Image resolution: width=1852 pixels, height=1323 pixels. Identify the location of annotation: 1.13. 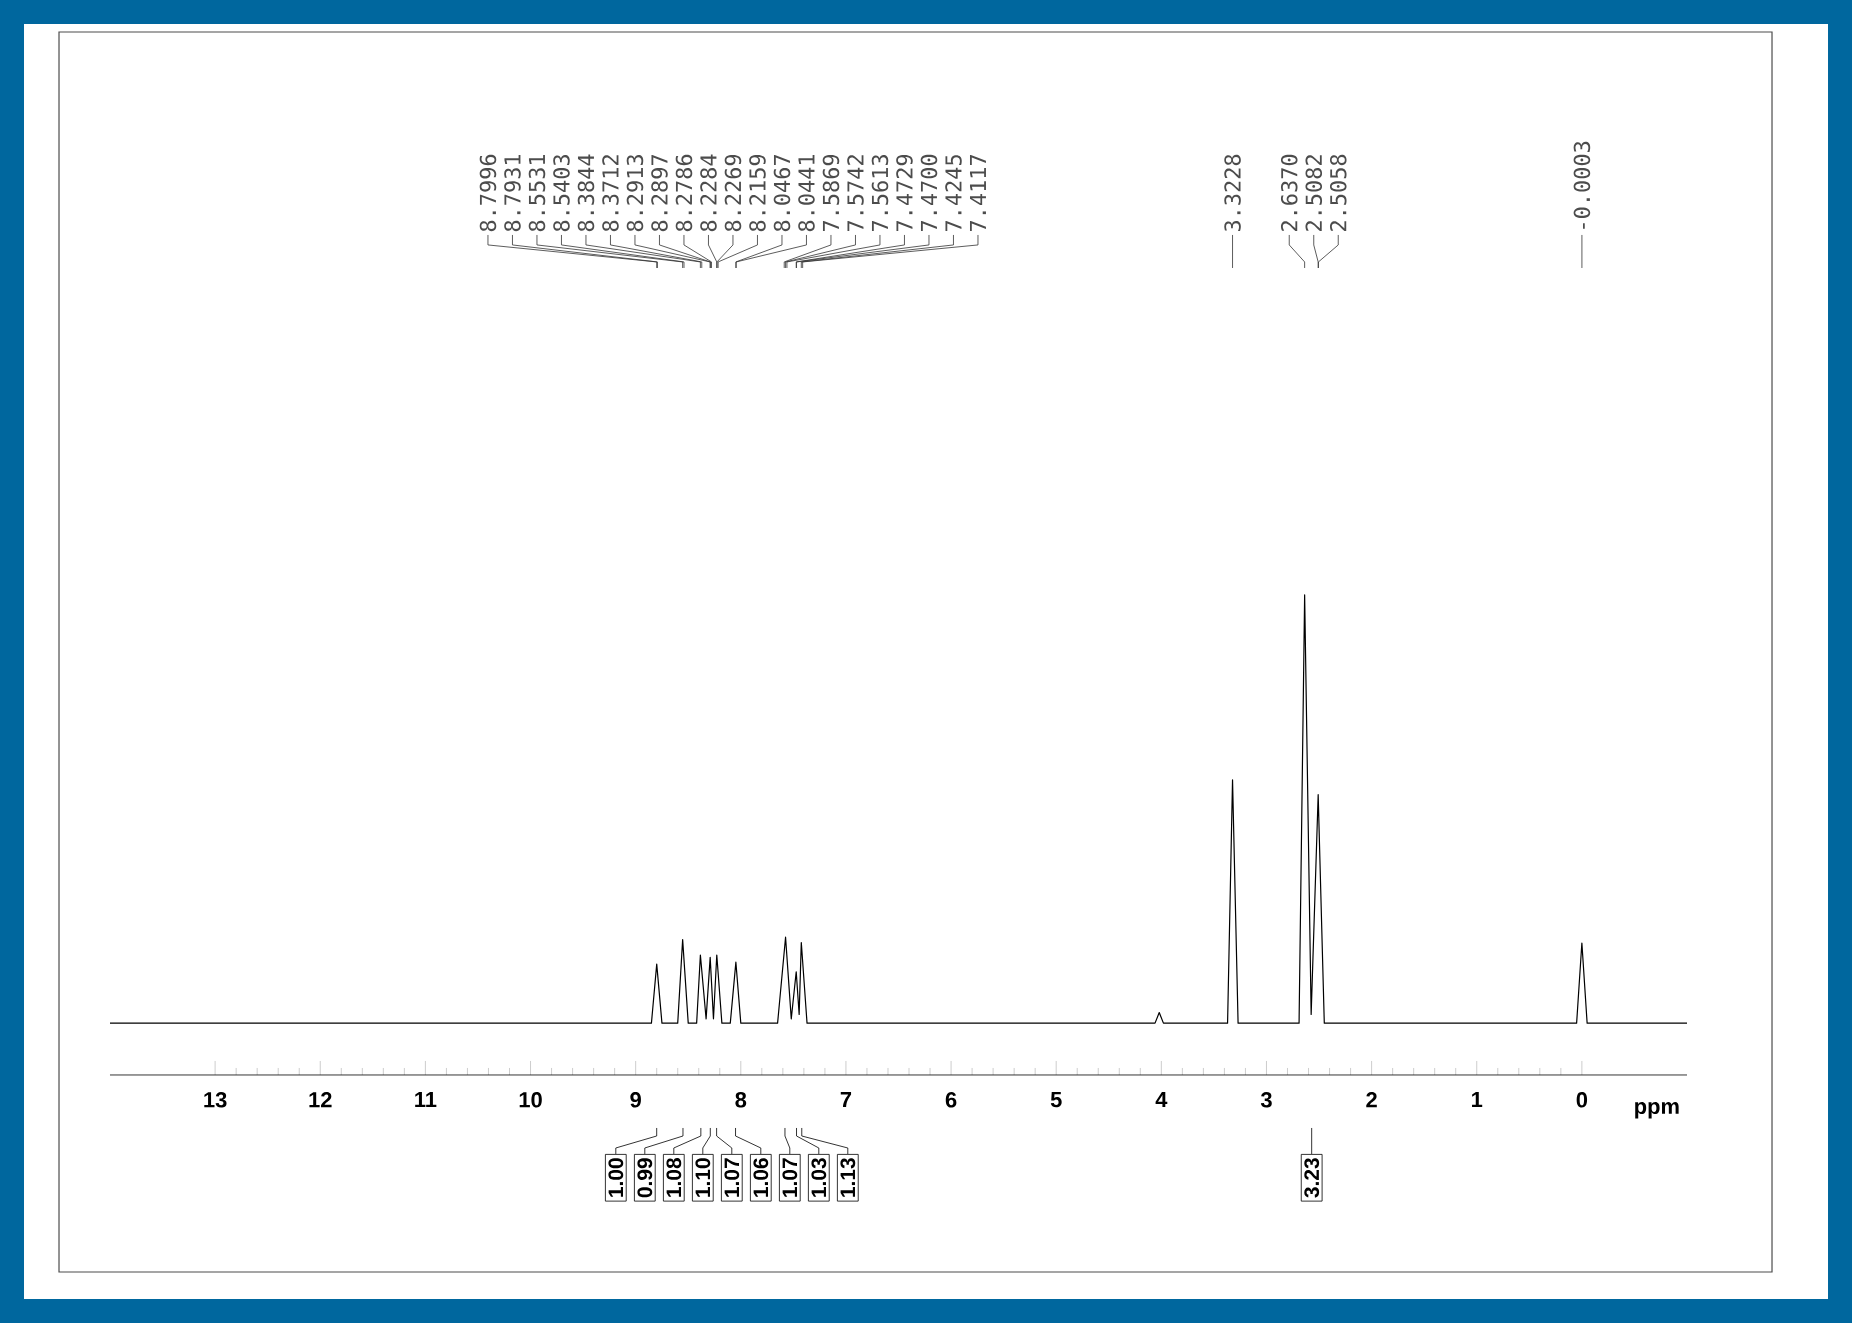
(848, 1177).